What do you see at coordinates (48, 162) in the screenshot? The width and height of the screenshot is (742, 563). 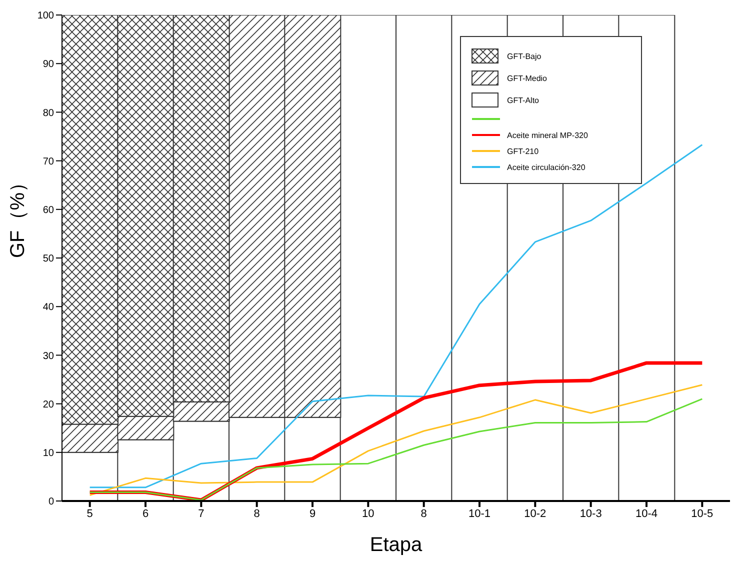 I see `y-tick-label: 70` at bounding box center [48, 162].